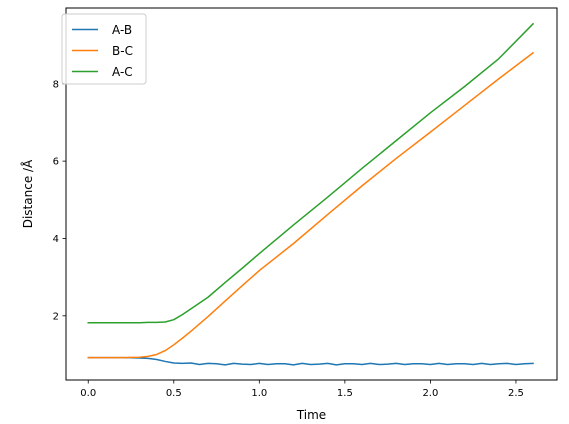 This screenshot has height=424, width=569. I want to click on x-axis-ticks: 0.0 0.5 1.0 1.5 2.0 2.5, so click(302, 389).